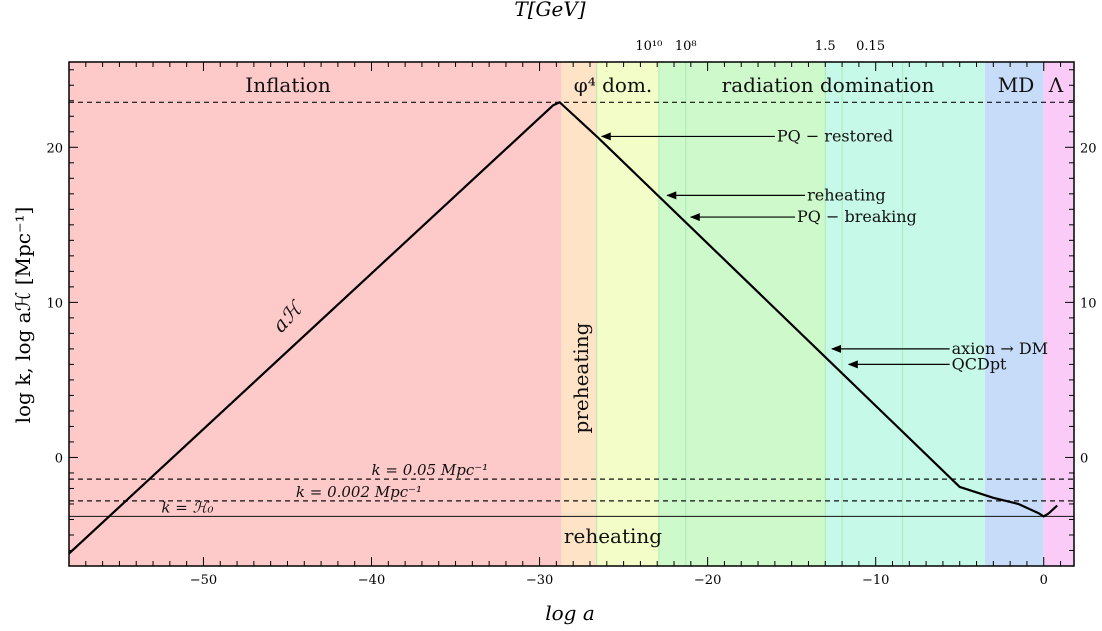 The width and height of the screenshot is (1102, 631). What do you see at coordinates (857, 216) in the screenshot?
I see `annotation-label: PQ − breaking` at bounding box center [857, 216].